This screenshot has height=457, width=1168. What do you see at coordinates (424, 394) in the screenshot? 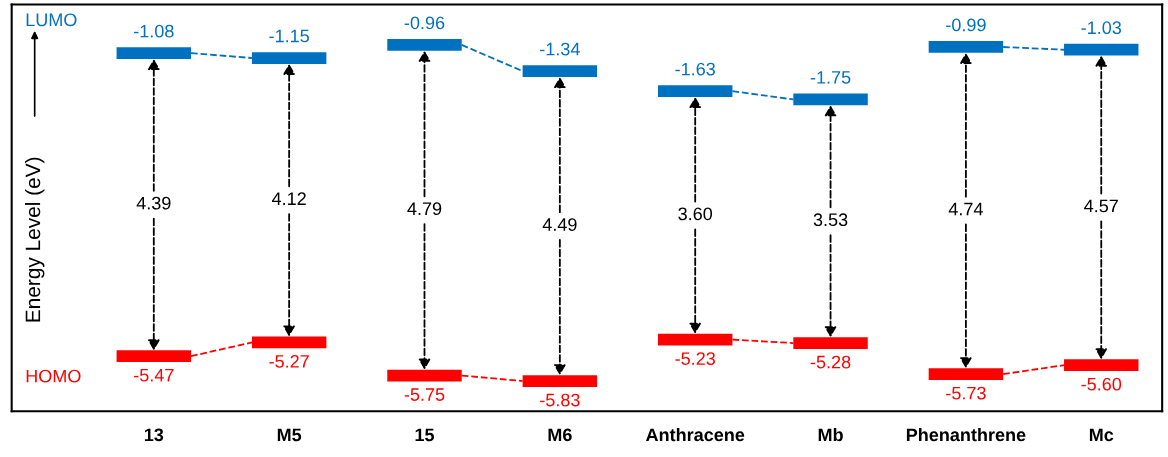
I see `data-label: -5.75` at bounding box center [424, 394].